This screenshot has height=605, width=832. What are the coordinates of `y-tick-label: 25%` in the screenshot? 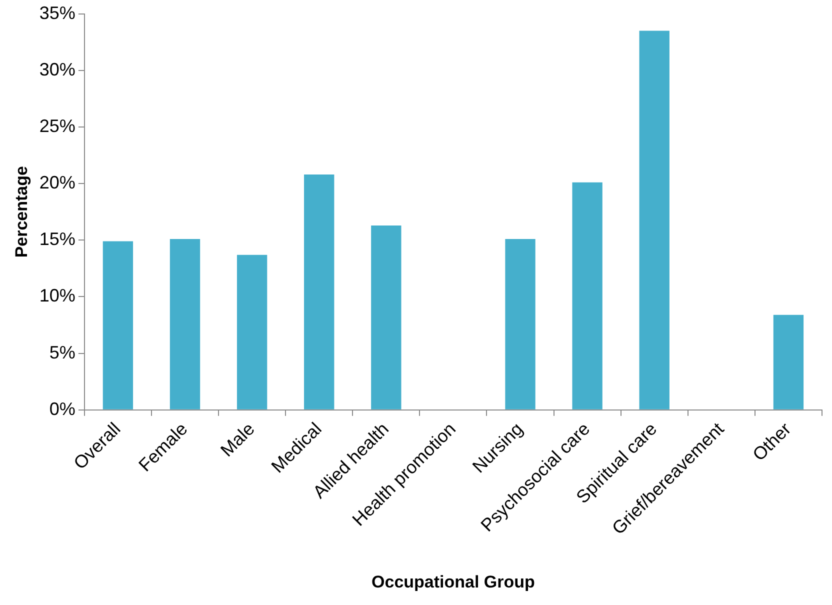 It's located at (57, 126).